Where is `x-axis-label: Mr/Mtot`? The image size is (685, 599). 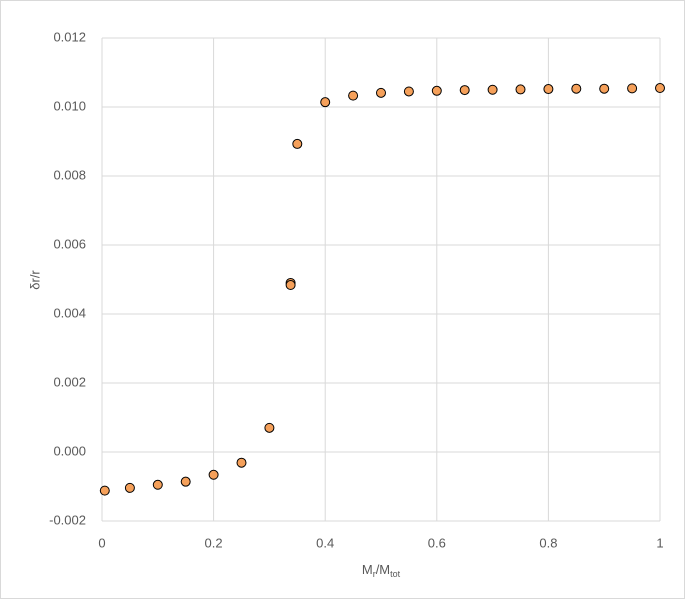
x-axis-label: Mr/Mtot is located at coordinates (381, 570).